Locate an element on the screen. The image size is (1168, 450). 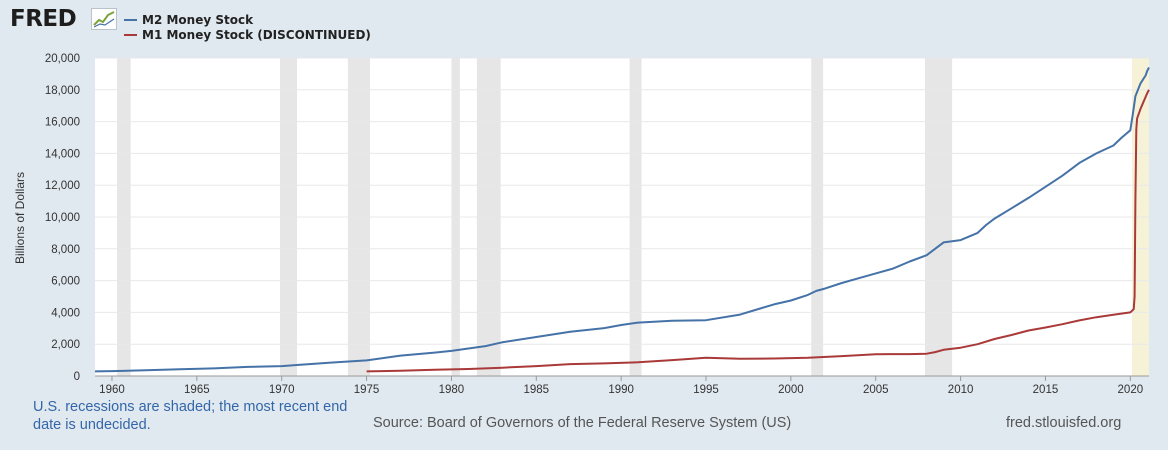
legend-label-m1: M1 Money Stock (DISCONTINUED) is located at coordinates (256, 34).